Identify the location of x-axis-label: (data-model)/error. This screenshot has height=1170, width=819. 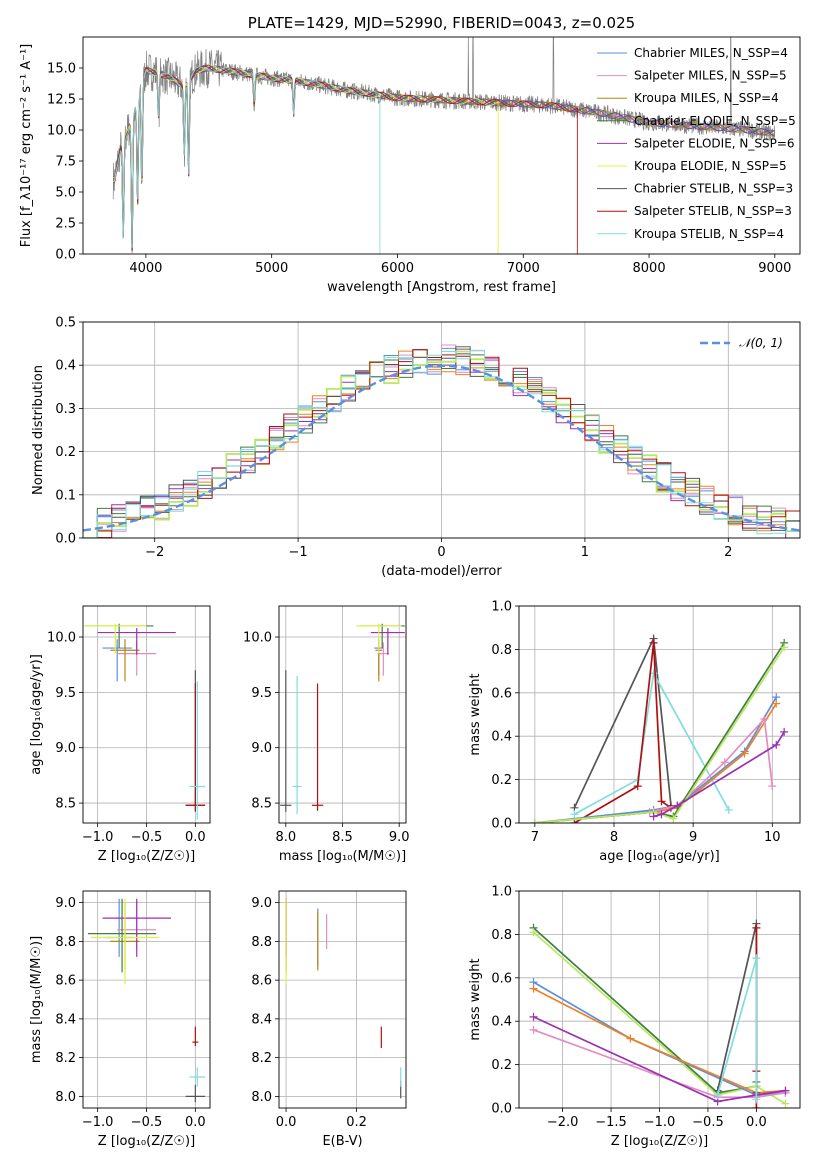
(441, 571).